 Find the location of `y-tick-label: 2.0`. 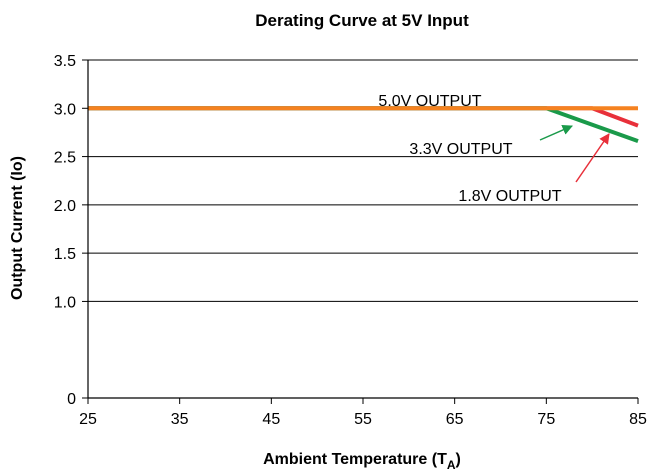

y-tick-label: 2.0 is located at coordinates (65, 206).